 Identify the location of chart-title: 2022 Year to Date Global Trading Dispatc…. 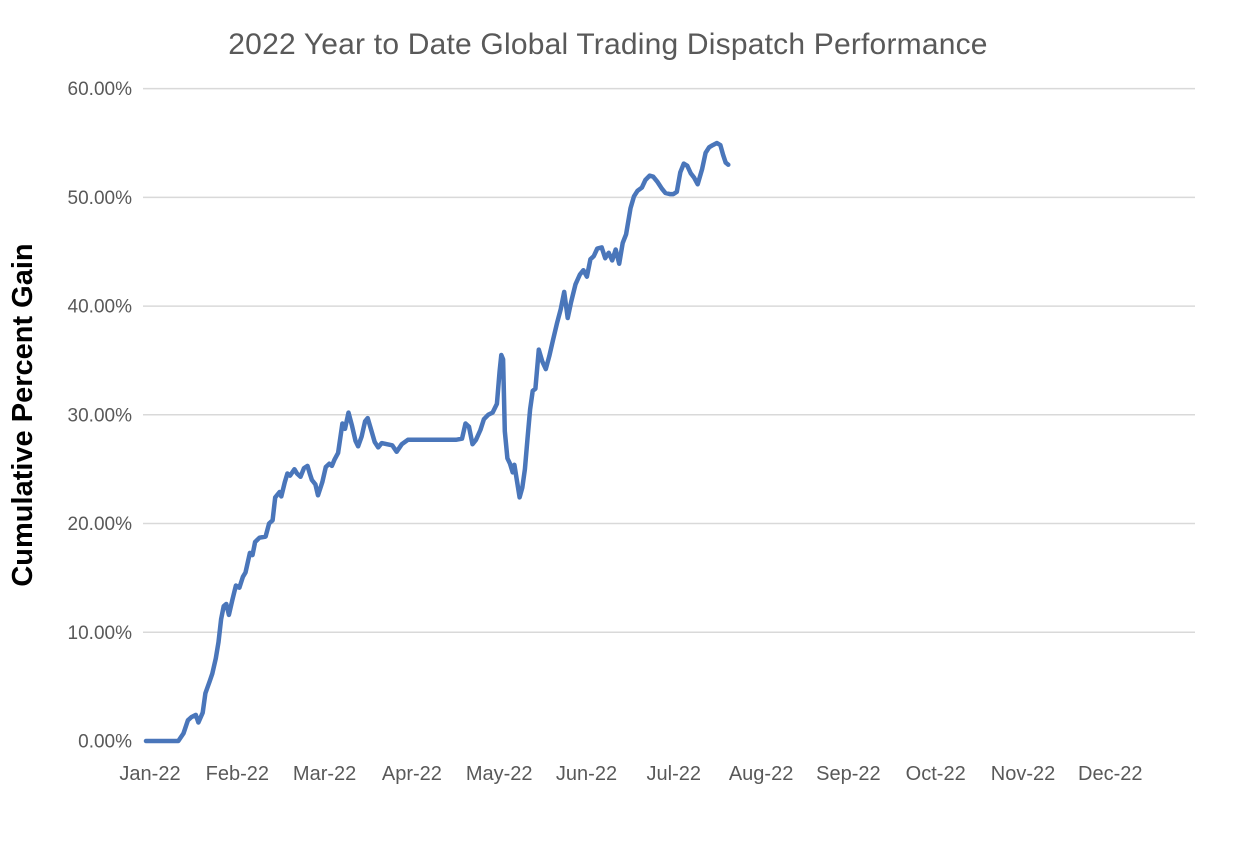
(608, 44).